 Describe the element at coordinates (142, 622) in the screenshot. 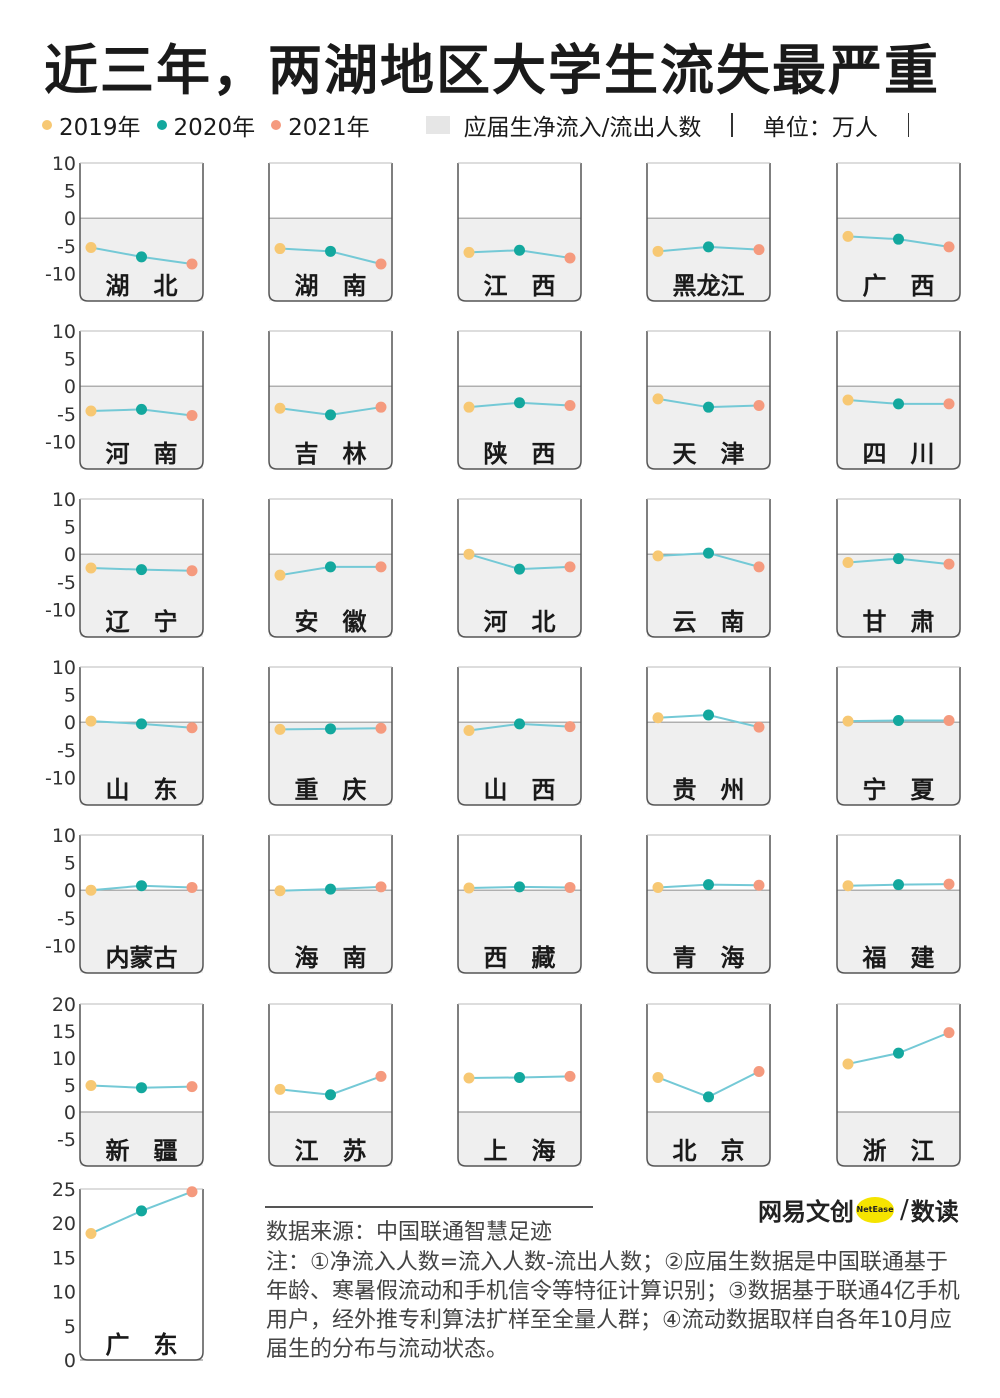

I see `panel-label: 辽 宁` at that location.